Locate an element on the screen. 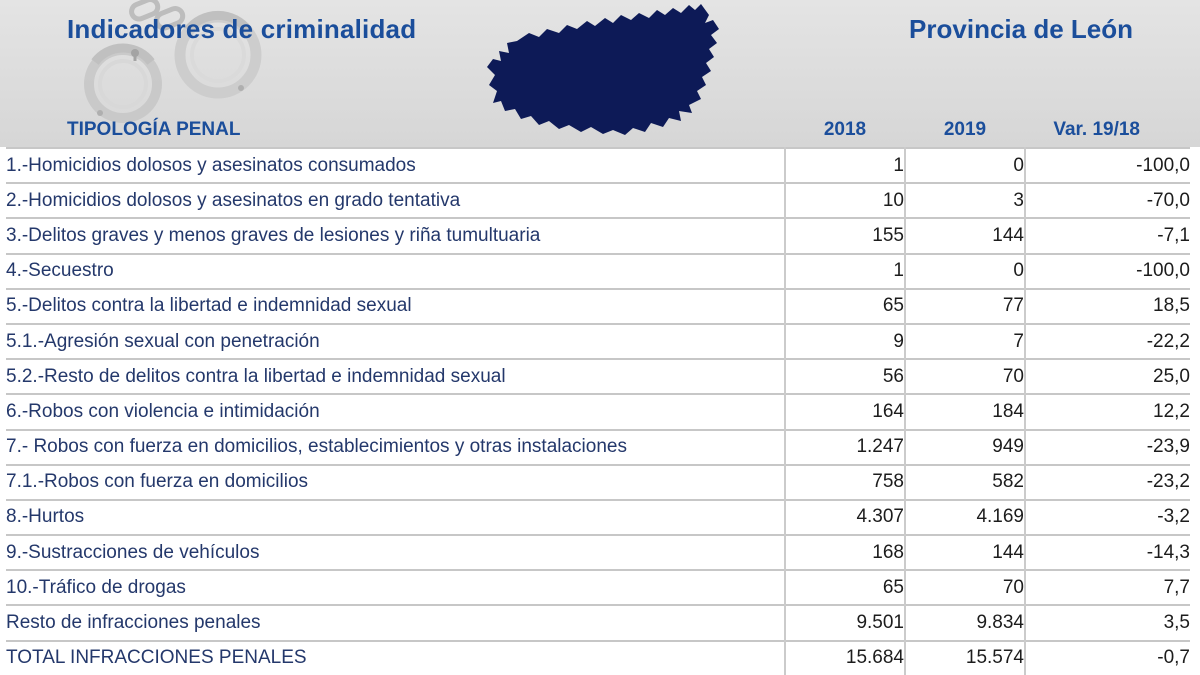 The width and height of the screenshot is (1200, 675). cell-var: 25,0 is located at coordinates (1107, 377).